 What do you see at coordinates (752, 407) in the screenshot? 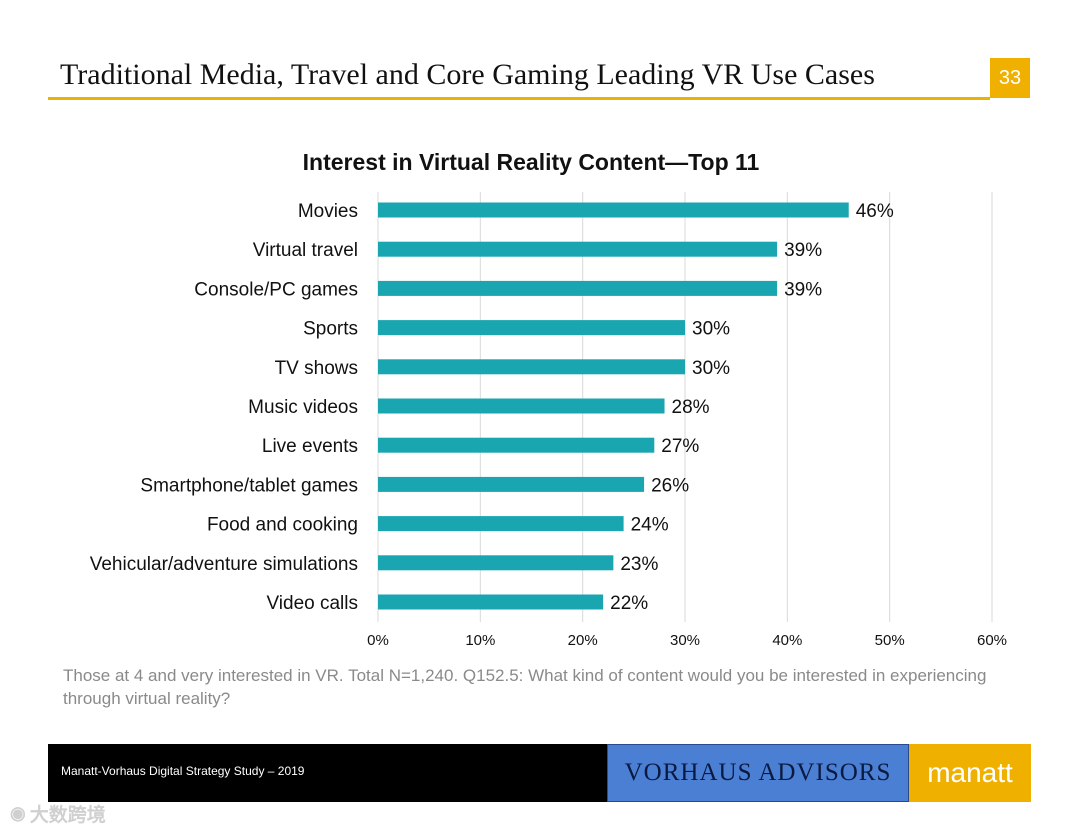
I see `value-labels: 46% 39% 39% 30% 30% 28% 27% 26% 24% 23% 22%` at bounding box center [752, 407].